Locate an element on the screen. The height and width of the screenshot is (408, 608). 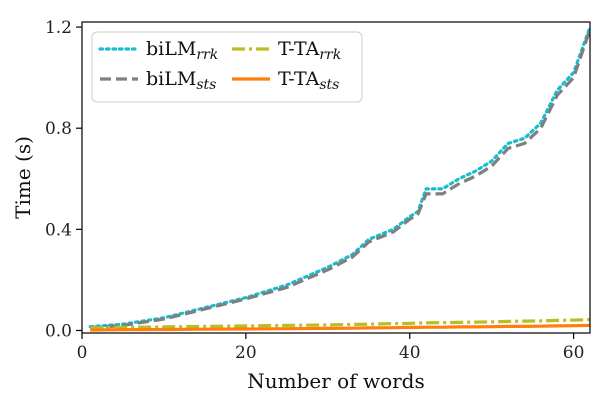
x-tick-label: 60 is located at coordinates (574, 353).